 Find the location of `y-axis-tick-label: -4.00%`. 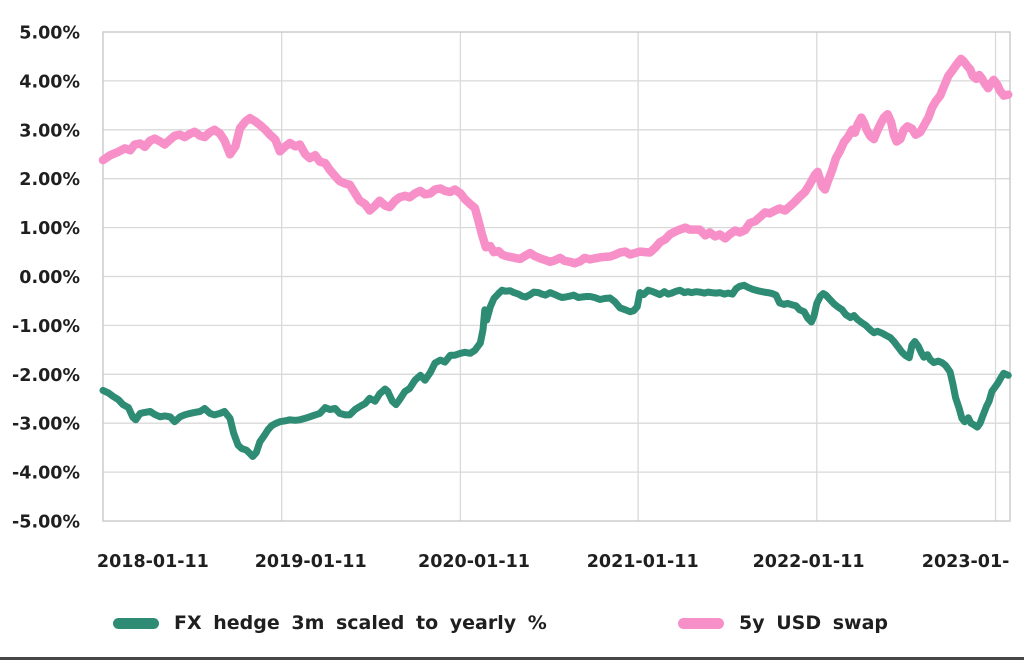

y-axis-tick-label: -4.00% is located at coordinates (46, 474).